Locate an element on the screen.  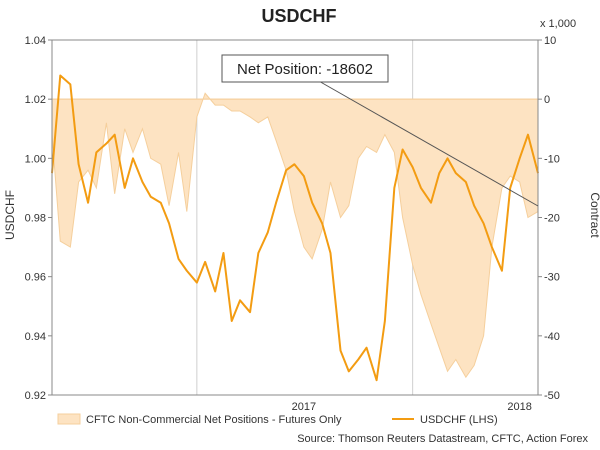
left-tick-label: 0.94 is located at coordinates (35, 337).